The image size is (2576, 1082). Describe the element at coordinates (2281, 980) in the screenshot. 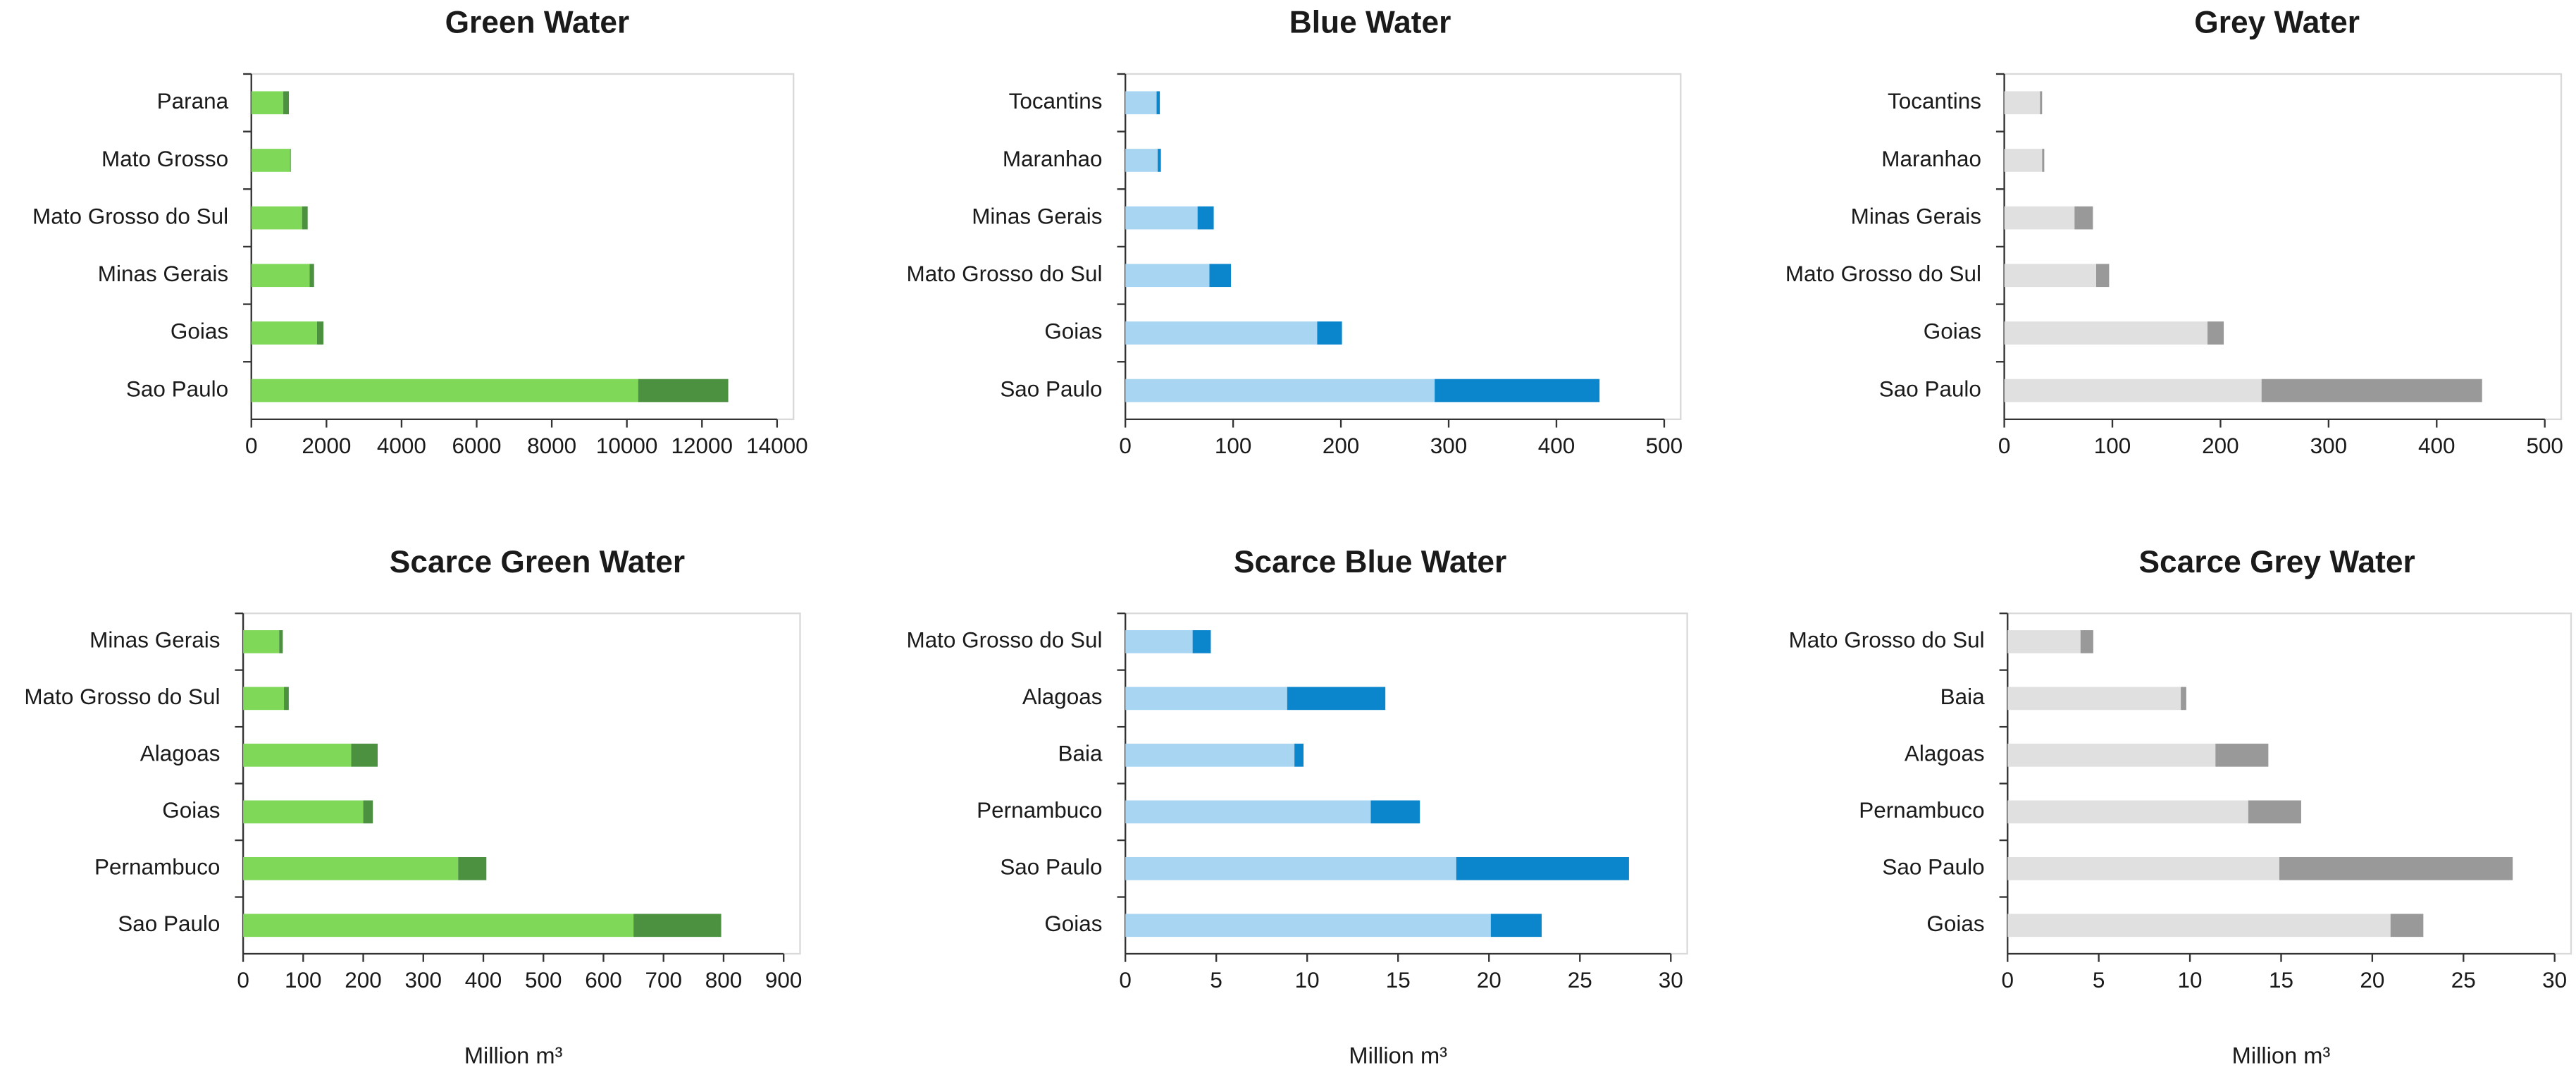

I see `x-tick-label: 15` at that location.